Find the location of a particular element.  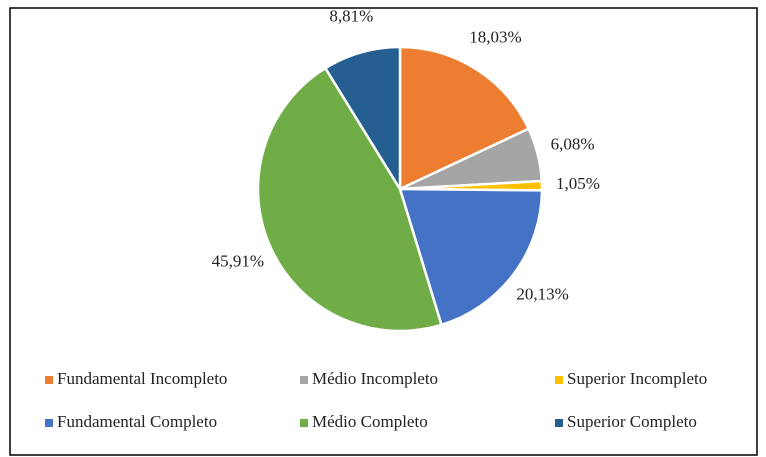

legend-label: Fundamental Completo is located at coordinates (137, 421).